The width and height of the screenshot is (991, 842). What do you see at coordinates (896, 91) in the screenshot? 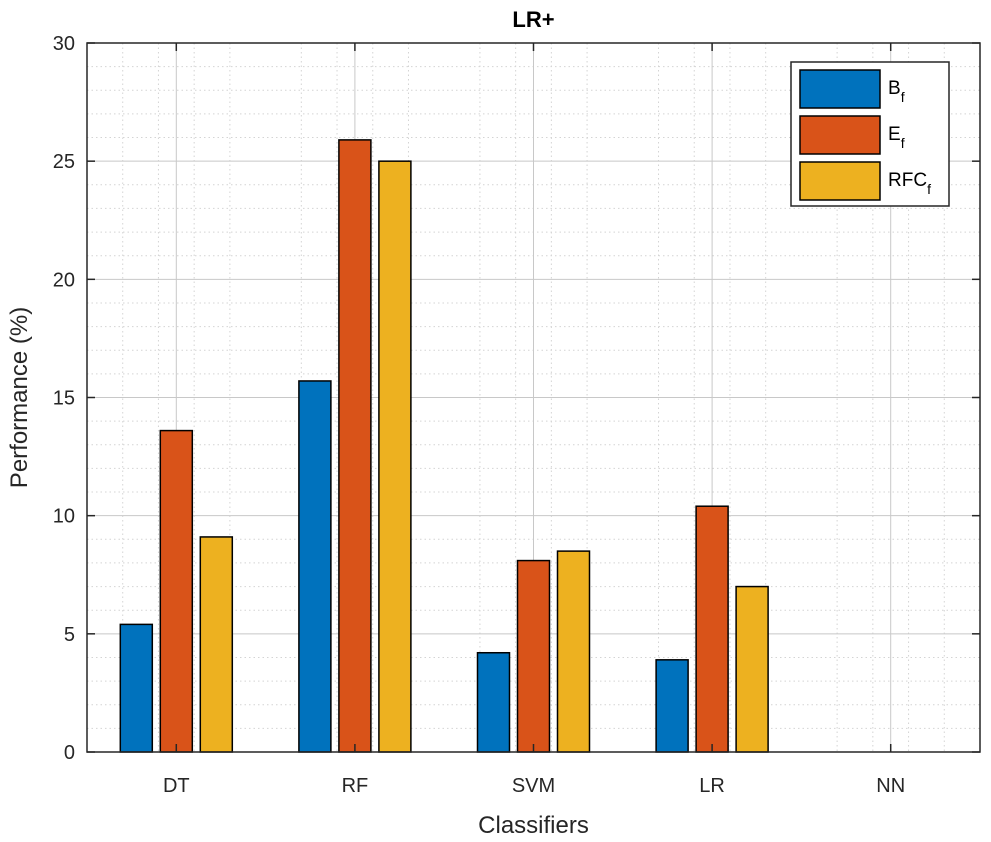
I see `legend-label-b: Bf` at bounding box center [896, 91].